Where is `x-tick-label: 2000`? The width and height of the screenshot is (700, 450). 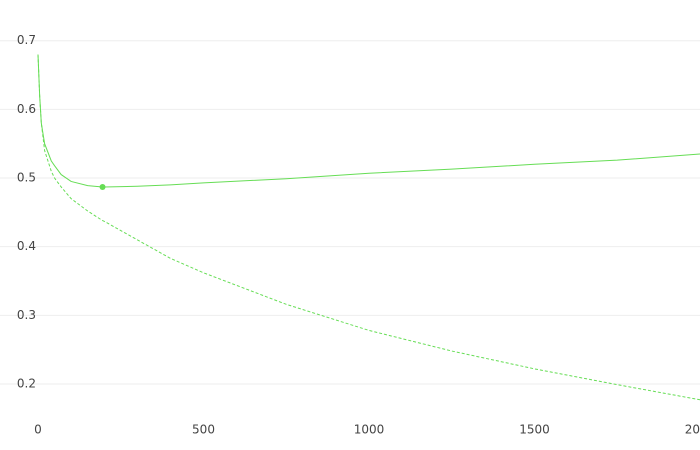 x-tick-label: 2000 is located at coordinates (692, 430).